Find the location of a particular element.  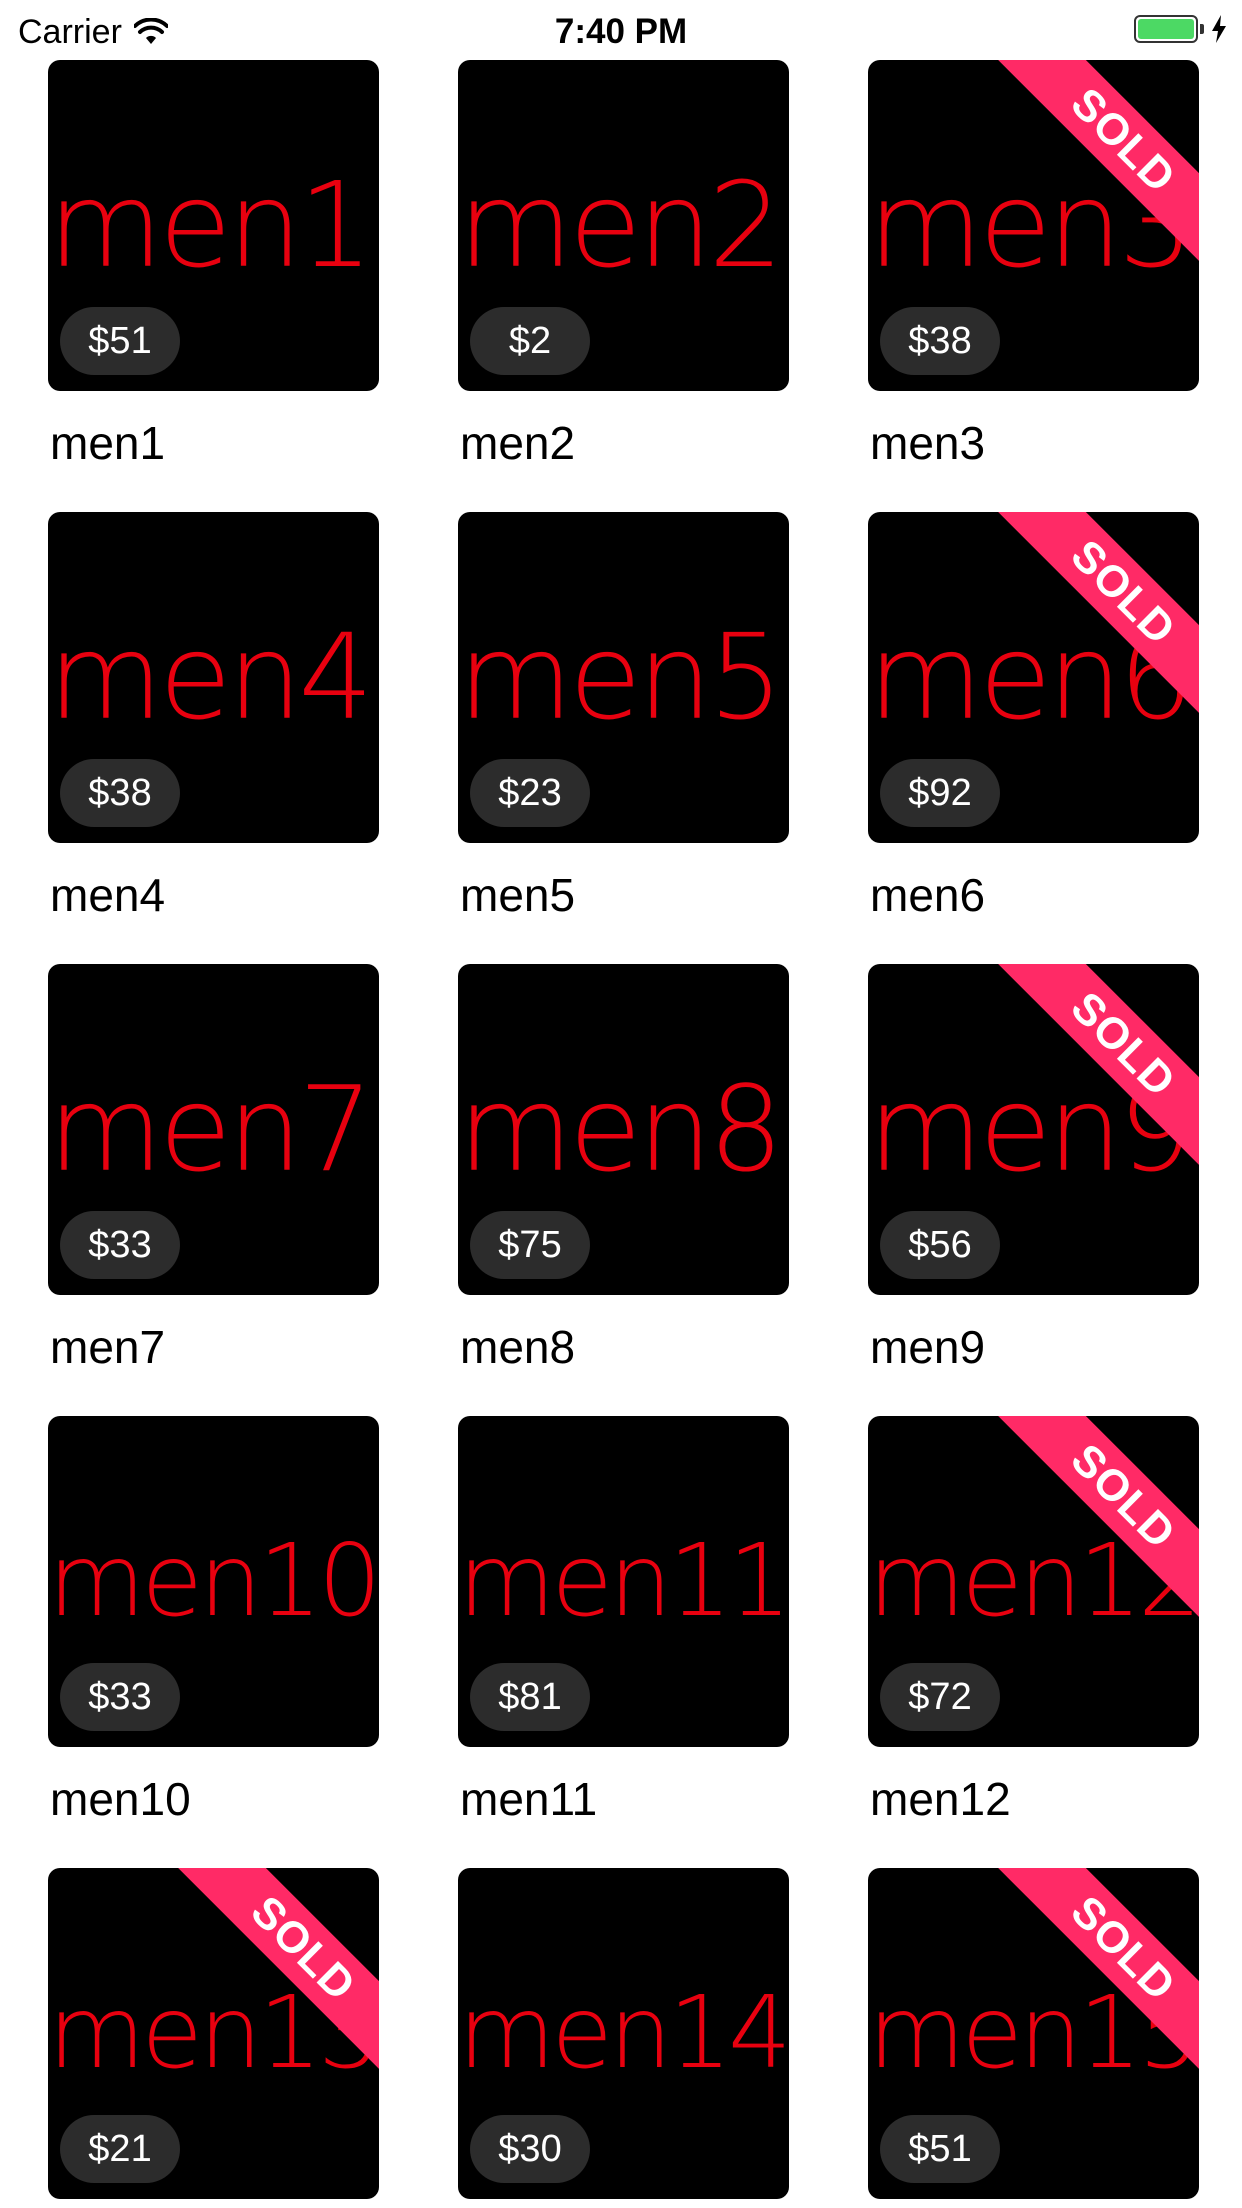

product-image: men8 $75 is located at coordinates (623, 1129).